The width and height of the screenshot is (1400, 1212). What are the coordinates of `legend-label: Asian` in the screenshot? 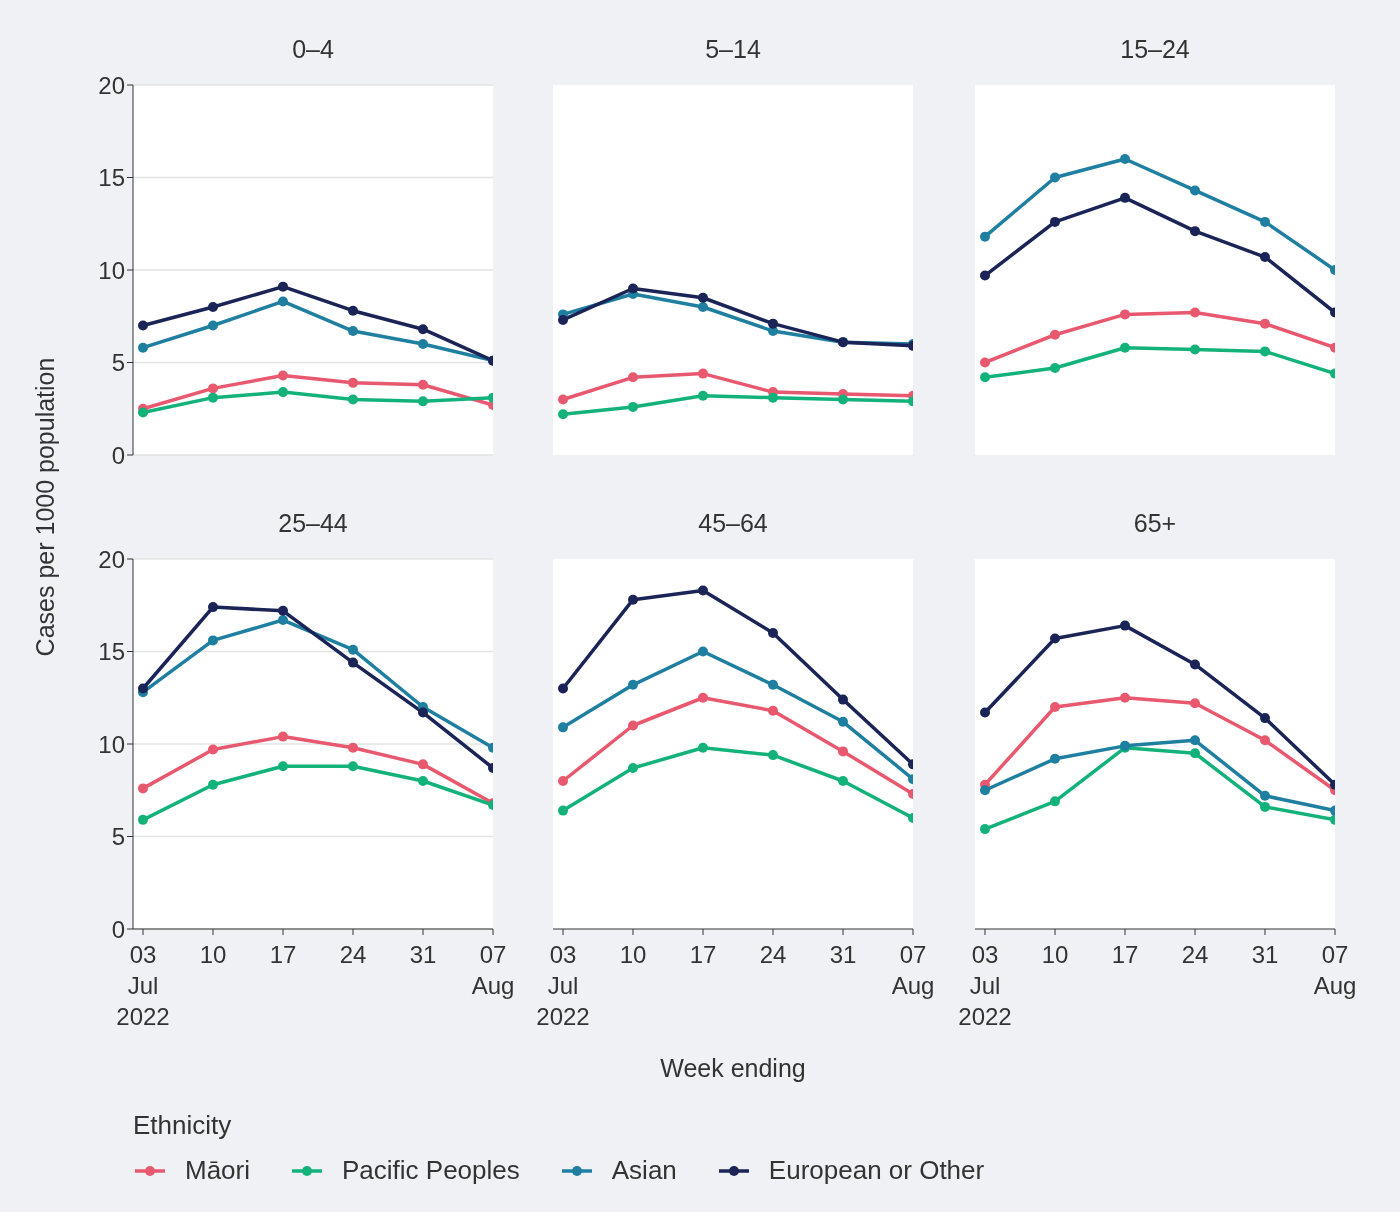 It's located at (644, 1170).